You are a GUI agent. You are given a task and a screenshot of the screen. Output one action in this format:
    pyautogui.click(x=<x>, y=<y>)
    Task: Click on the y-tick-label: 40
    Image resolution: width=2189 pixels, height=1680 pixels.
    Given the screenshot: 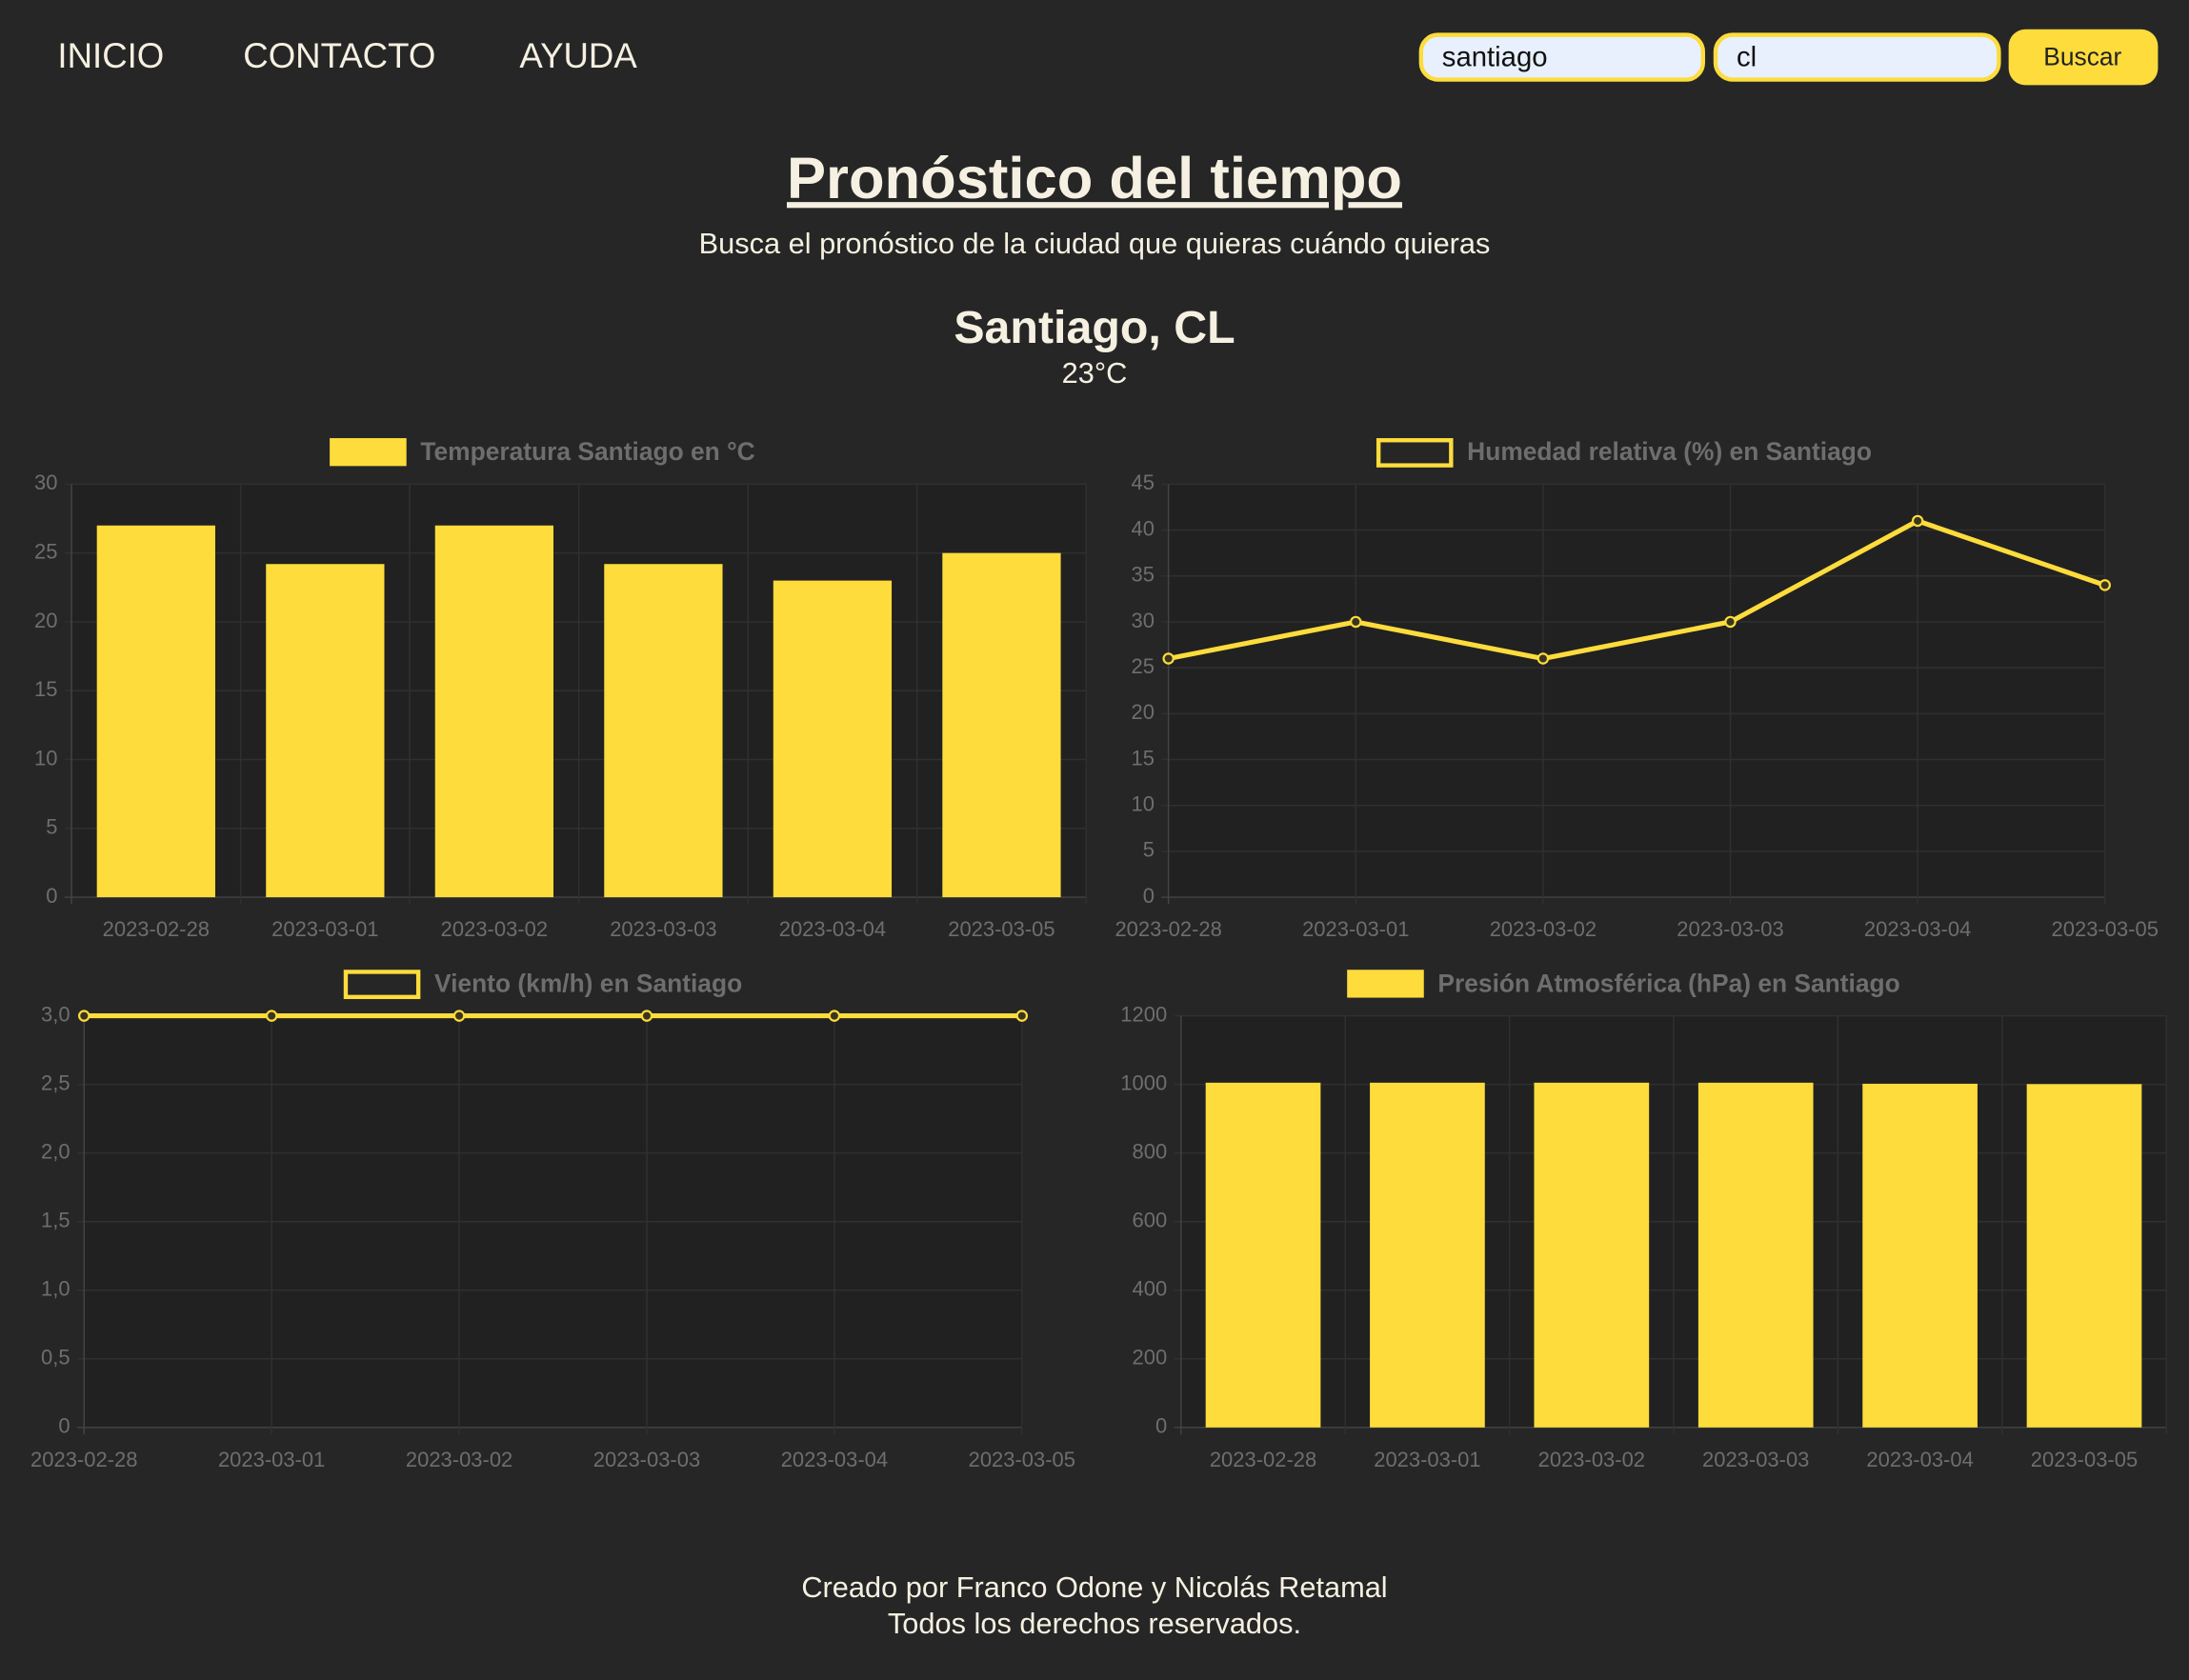 What is the action you would take?
    pyautogui.click(x=1144, y=528)
    